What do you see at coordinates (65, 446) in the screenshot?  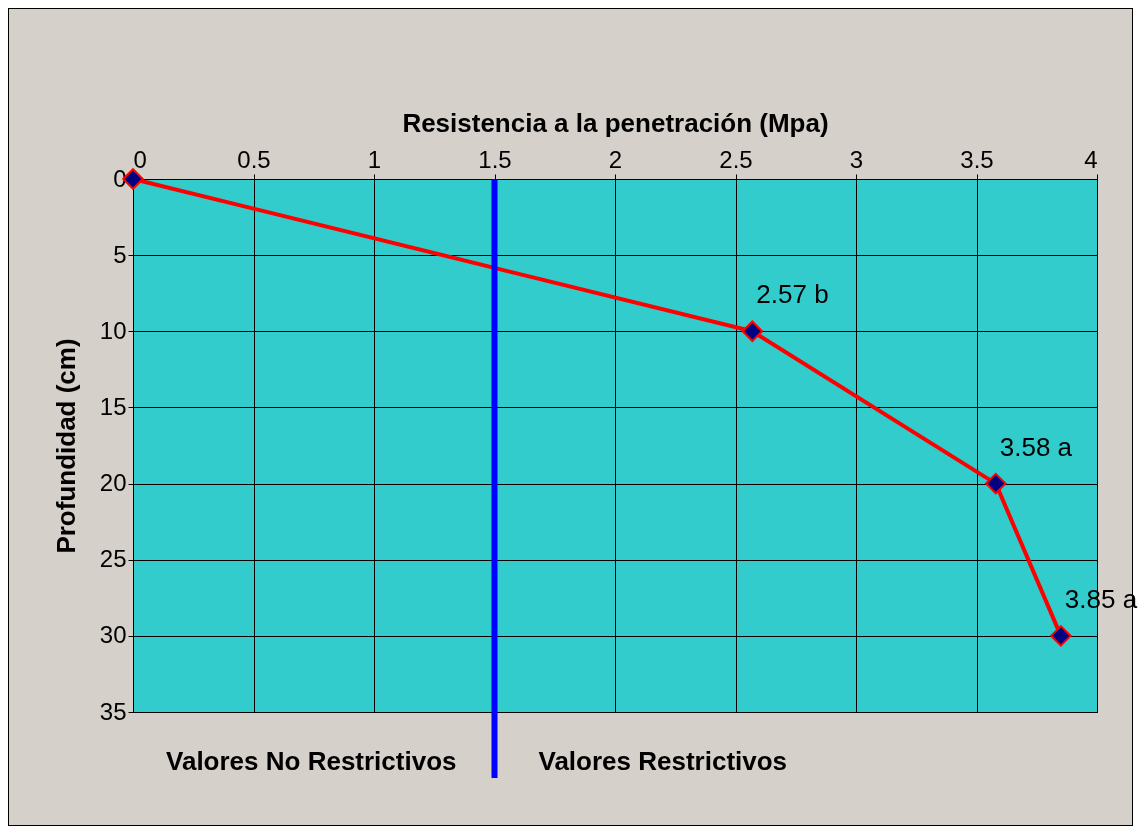 I see `y-axis-title: Profundidad (cm)` at bounding box center [65, 446].